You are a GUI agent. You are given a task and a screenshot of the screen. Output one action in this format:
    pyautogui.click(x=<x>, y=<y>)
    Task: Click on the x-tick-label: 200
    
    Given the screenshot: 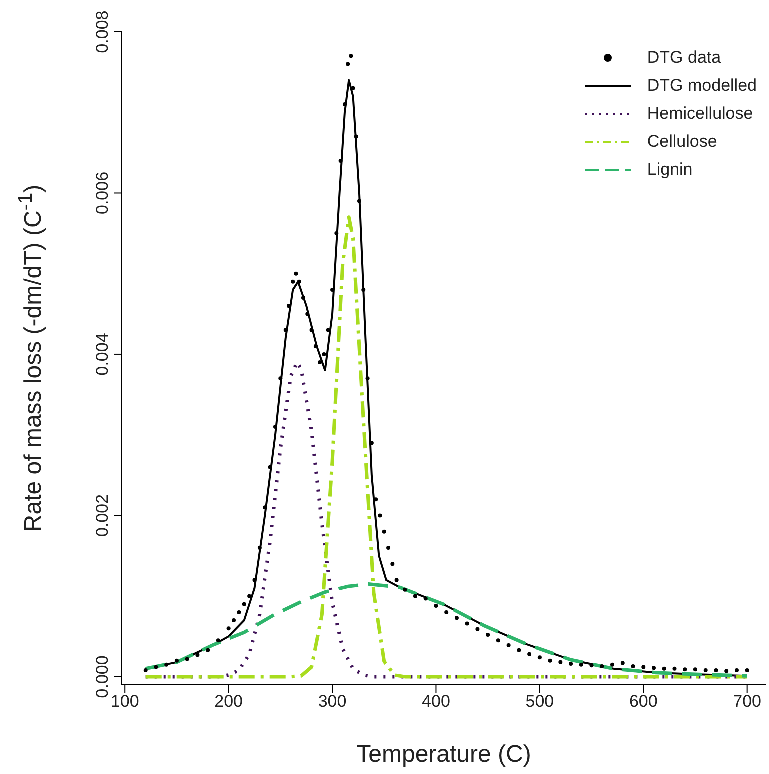 What is the action you would take?
    pyautogui.click(x=228, y=702)
    